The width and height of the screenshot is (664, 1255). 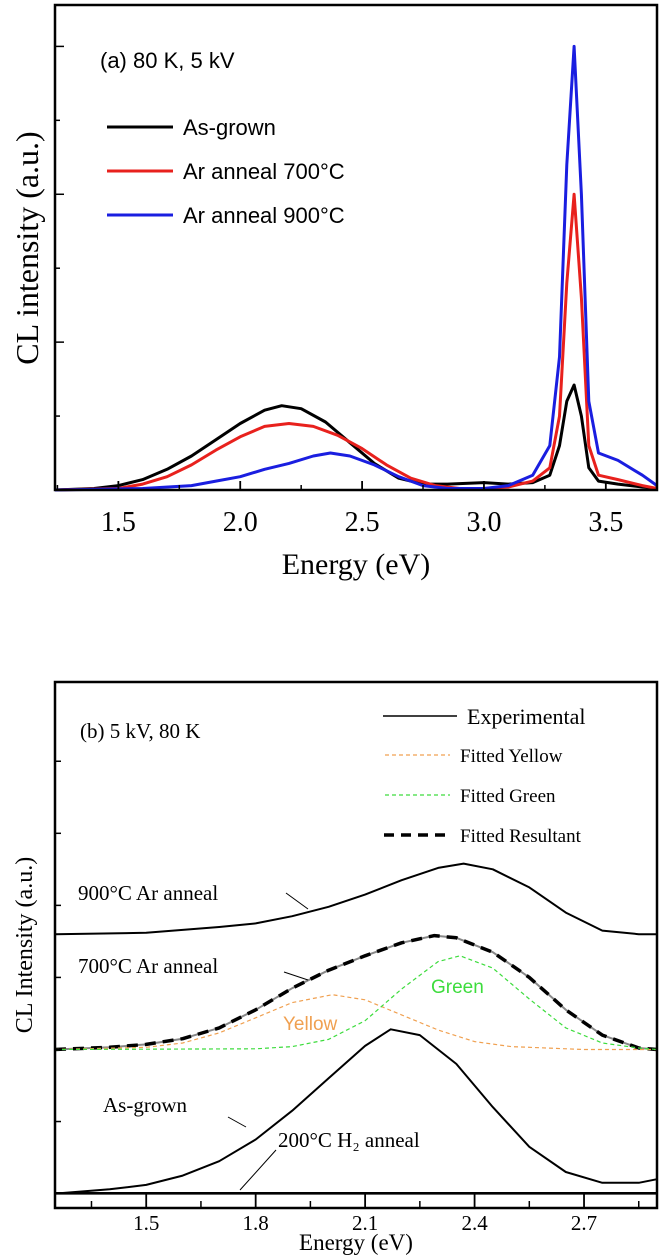 I want to click on x-tick-label: 2.0, so click(x=240, y=522).